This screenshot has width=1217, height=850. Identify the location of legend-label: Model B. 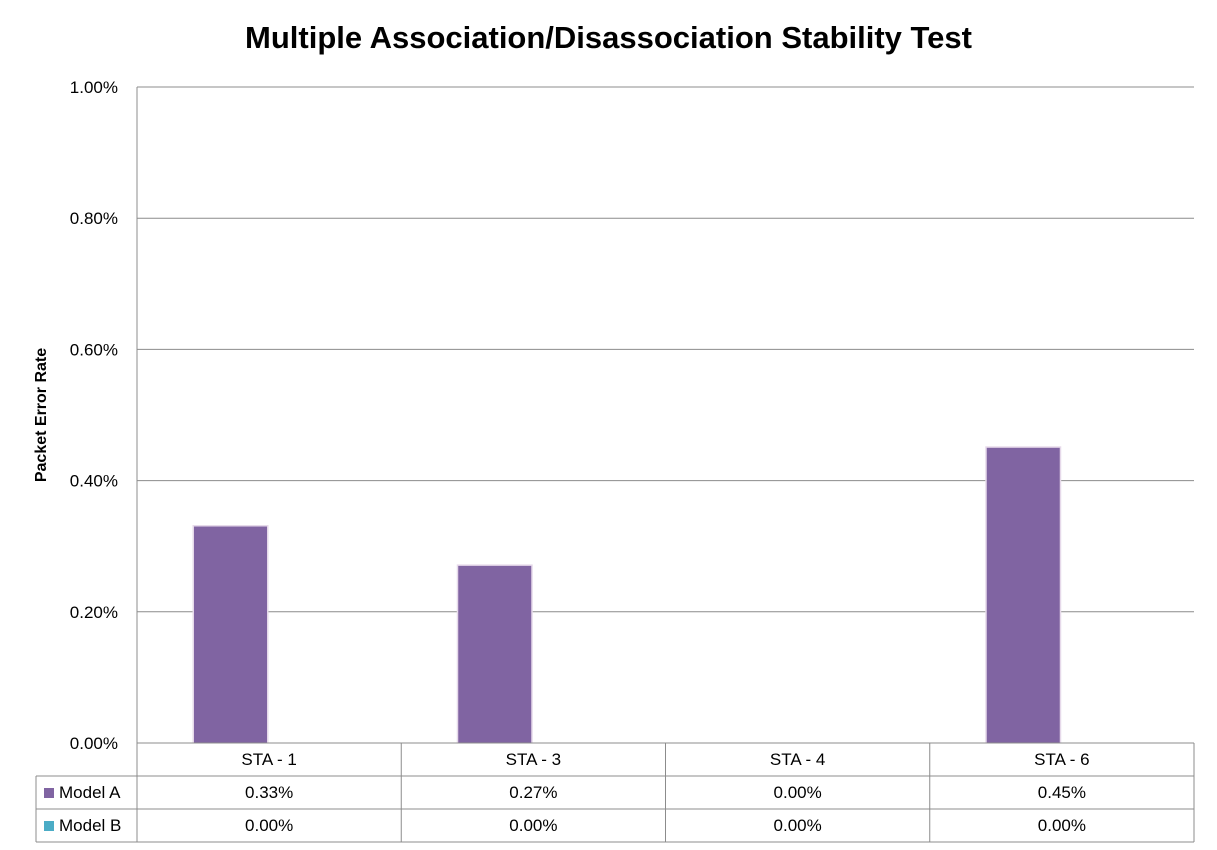
(90, 825).